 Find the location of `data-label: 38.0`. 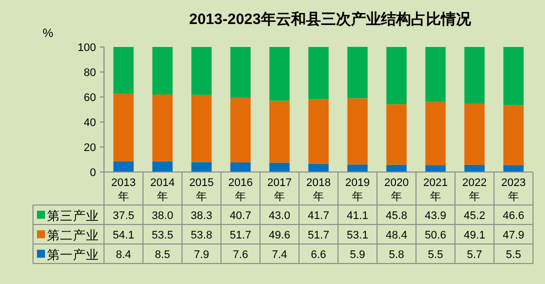

data-label: 38.0 is located at coordinates (163, 216).